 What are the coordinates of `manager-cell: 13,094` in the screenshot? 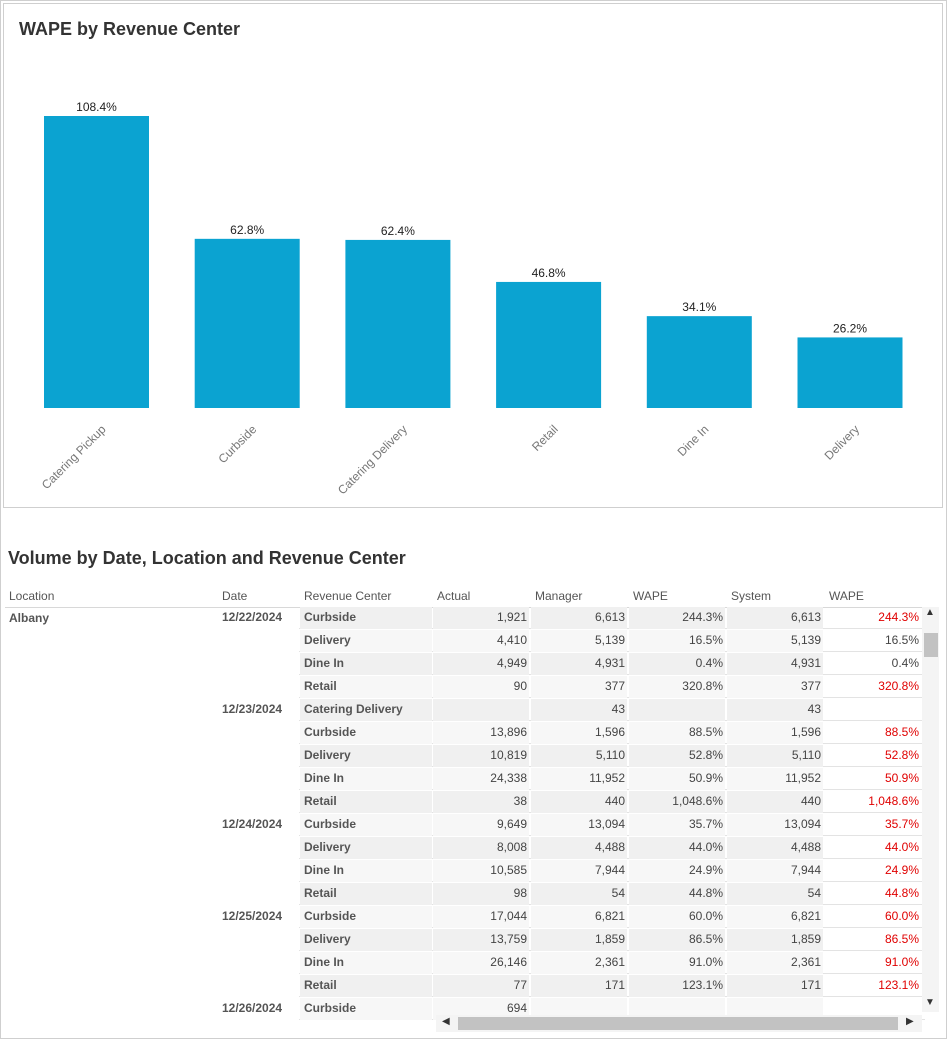 It's located at (606, 824).